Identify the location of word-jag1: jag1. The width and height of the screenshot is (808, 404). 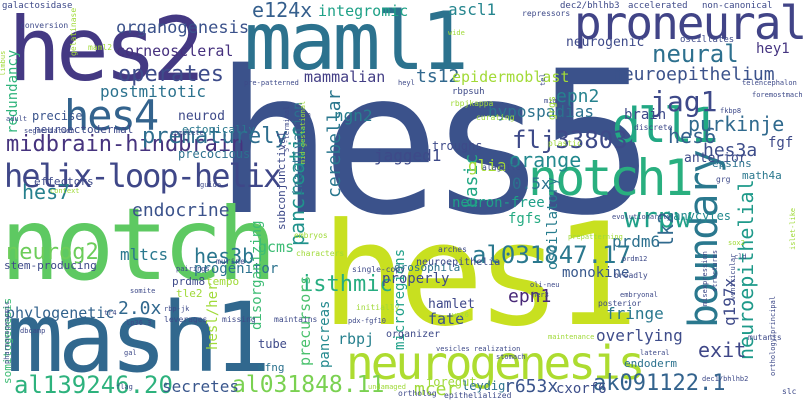
(684, 101).